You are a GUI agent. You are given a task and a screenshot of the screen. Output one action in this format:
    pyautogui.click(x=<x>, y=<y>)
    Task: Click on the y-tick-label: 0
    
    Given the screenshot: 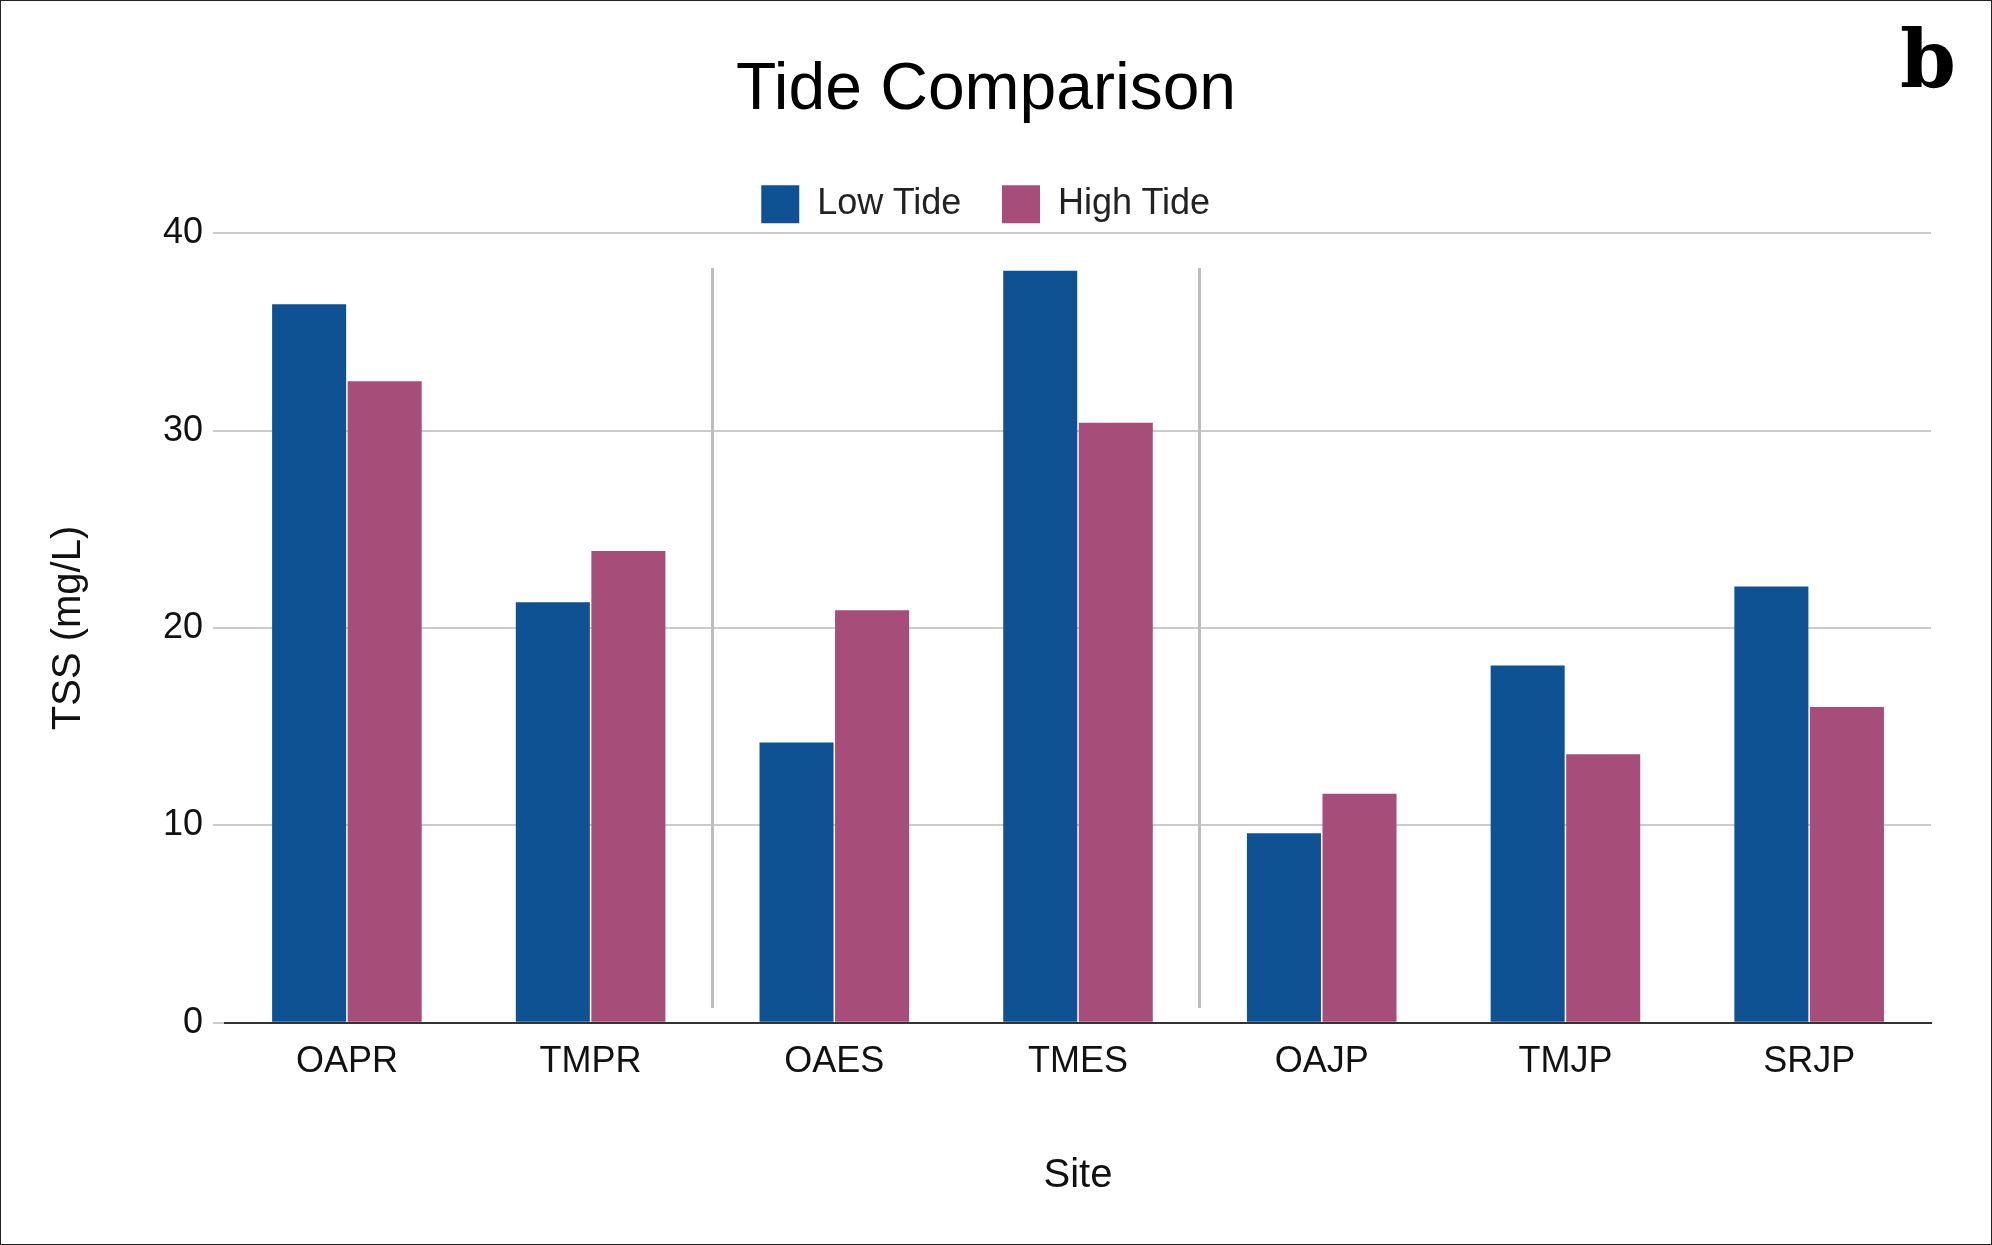 What is the action you would take?
    pyautogui.click(x=193, y=1020)
    